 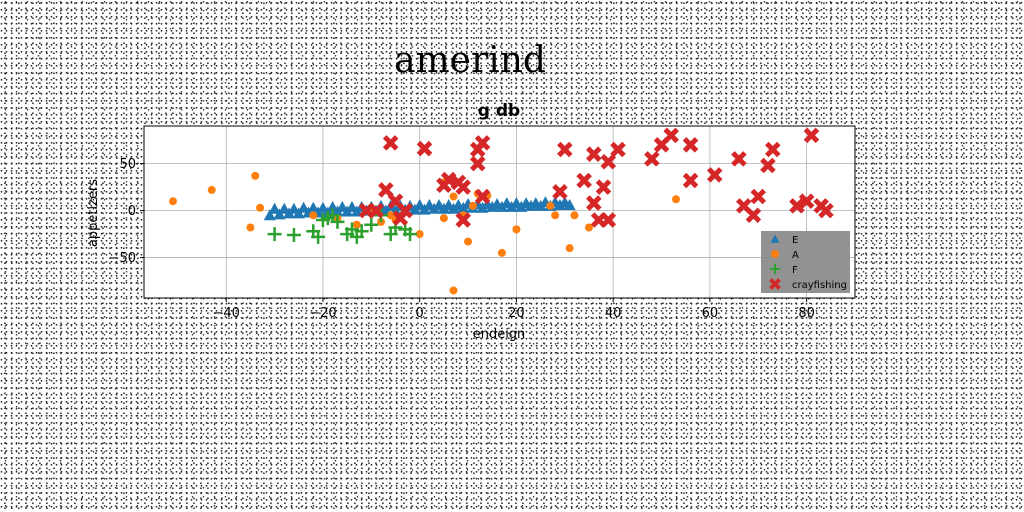 I want to click on x-tick-label: 60, so click(x=710, y=313).